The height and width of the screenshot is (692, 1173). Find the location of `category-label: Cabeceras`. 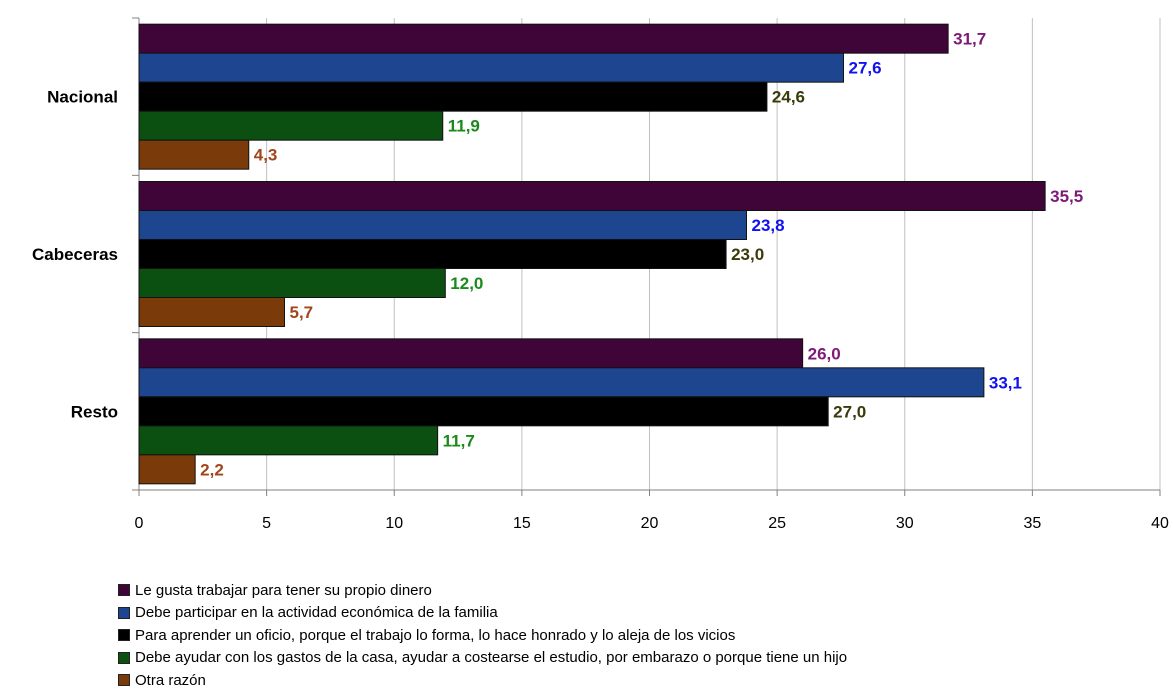

category-label: Cabeceras is located at coordinates (75, 254).